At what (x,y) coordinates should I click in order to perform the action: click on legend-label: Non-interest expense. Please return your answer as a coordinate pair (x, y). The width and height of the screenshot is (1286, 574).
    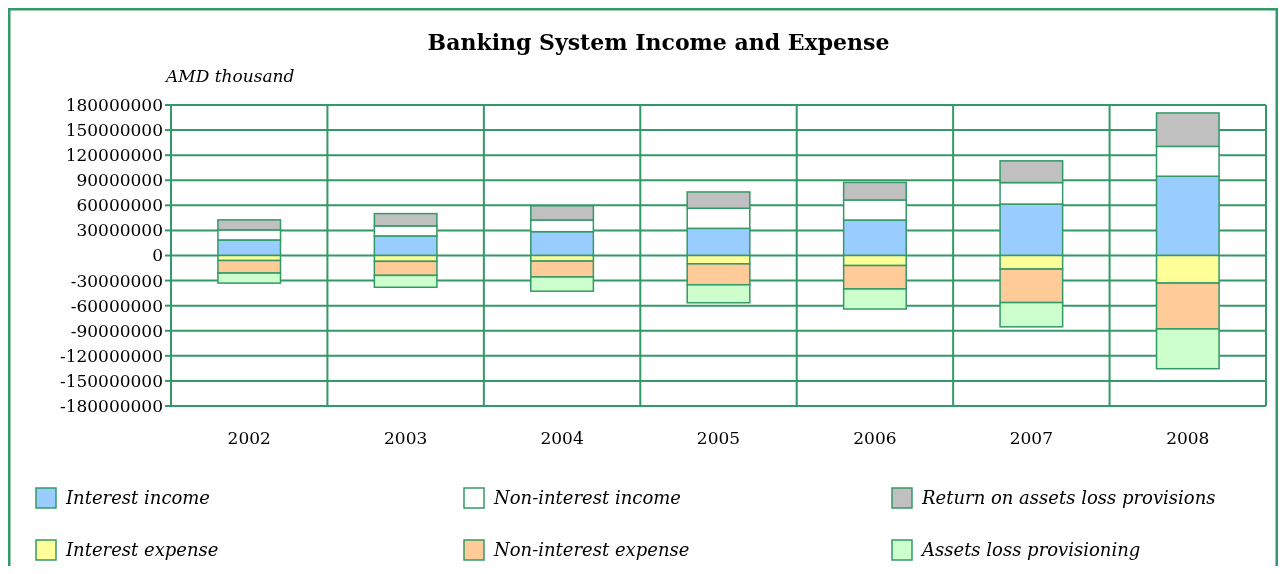
    Looking at the image, I should click on (591, 549).